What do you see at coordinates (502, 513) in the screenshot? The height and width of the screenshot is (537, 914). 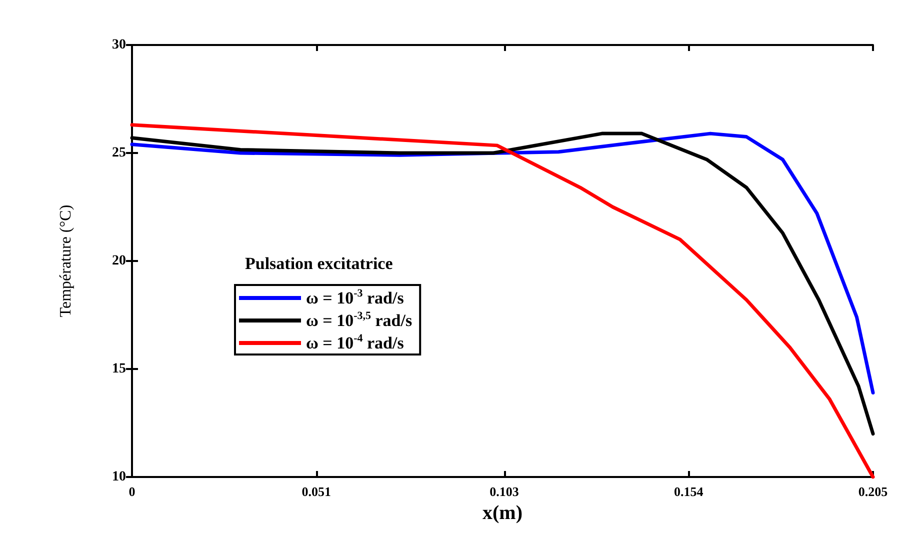 I see `x-axis-title: x(m)` at bounding box center [502, 513].